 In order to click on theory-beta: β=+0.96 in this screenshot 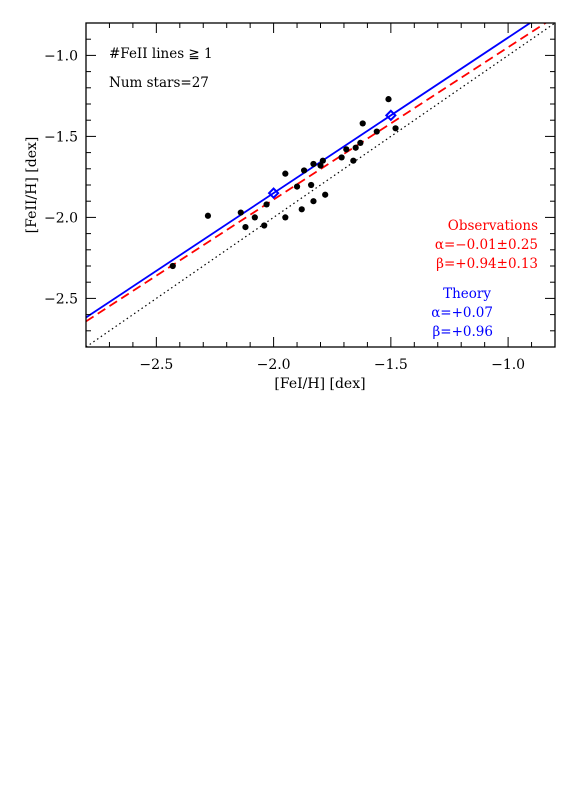, I will do `click(463, 332)`.